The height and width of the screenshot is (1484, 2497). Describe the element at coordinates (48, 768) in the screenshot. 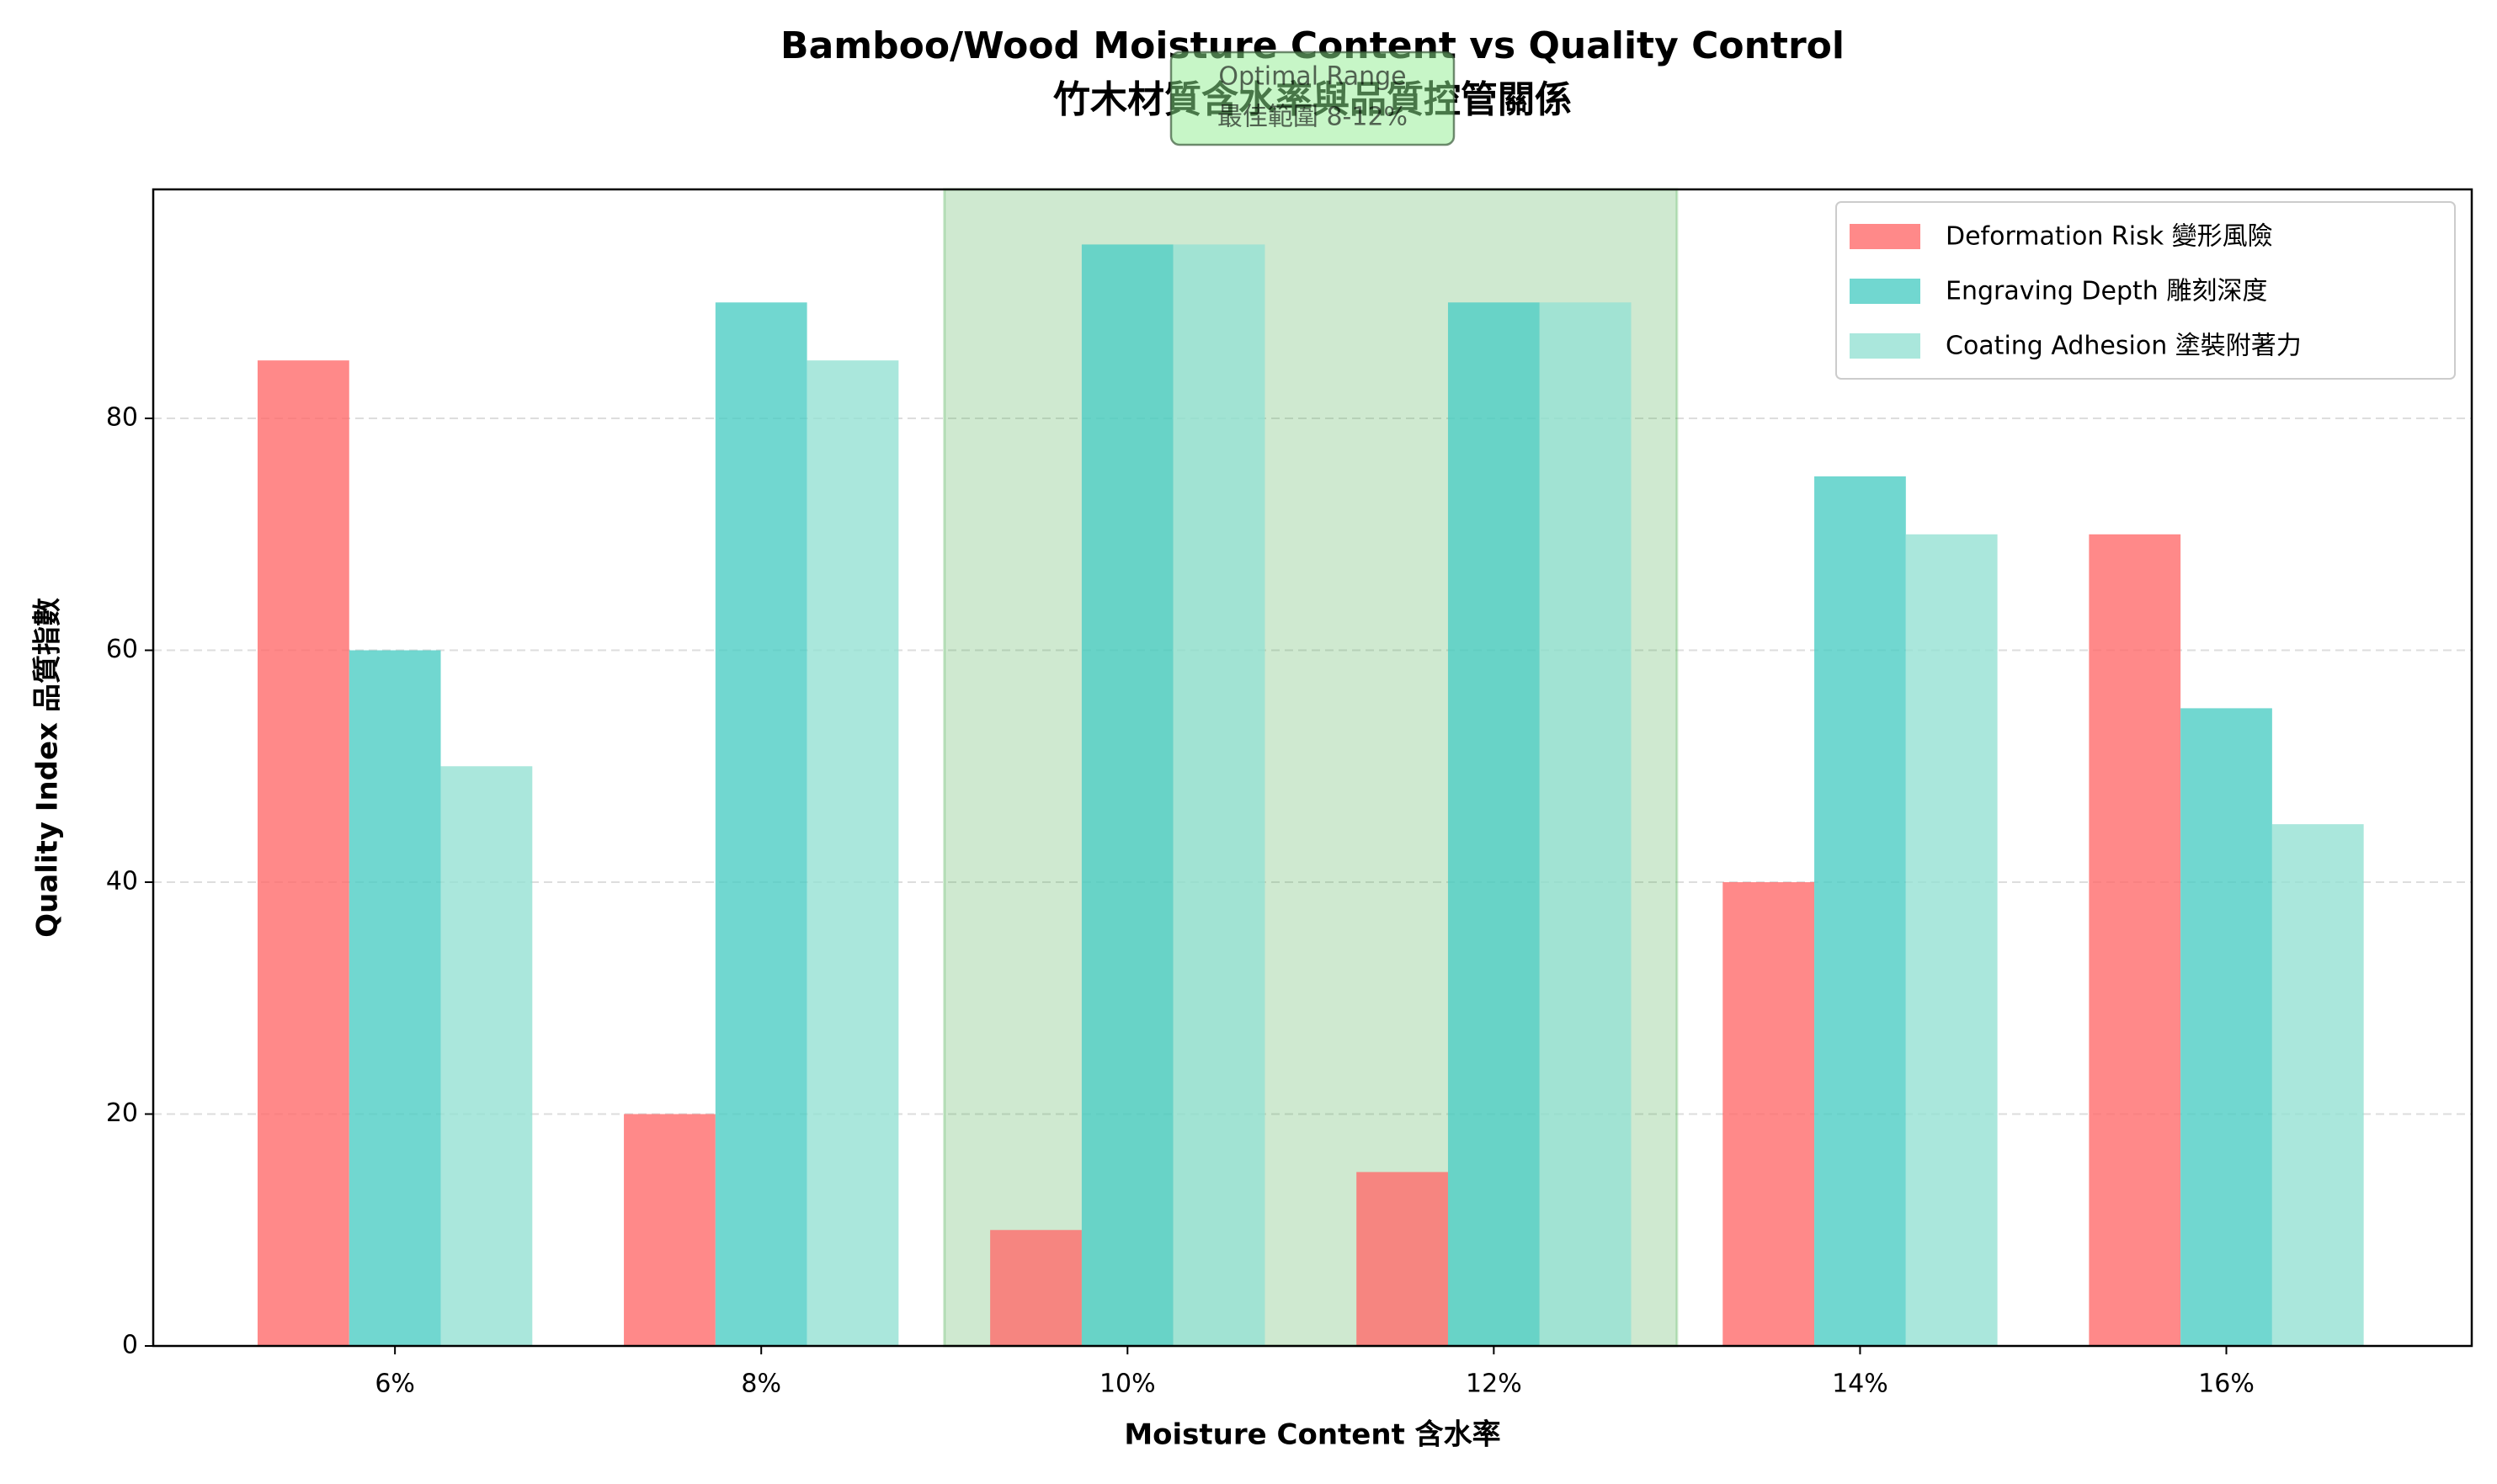

I see `y-axis-label: Quality Index 品質指數` at that location.